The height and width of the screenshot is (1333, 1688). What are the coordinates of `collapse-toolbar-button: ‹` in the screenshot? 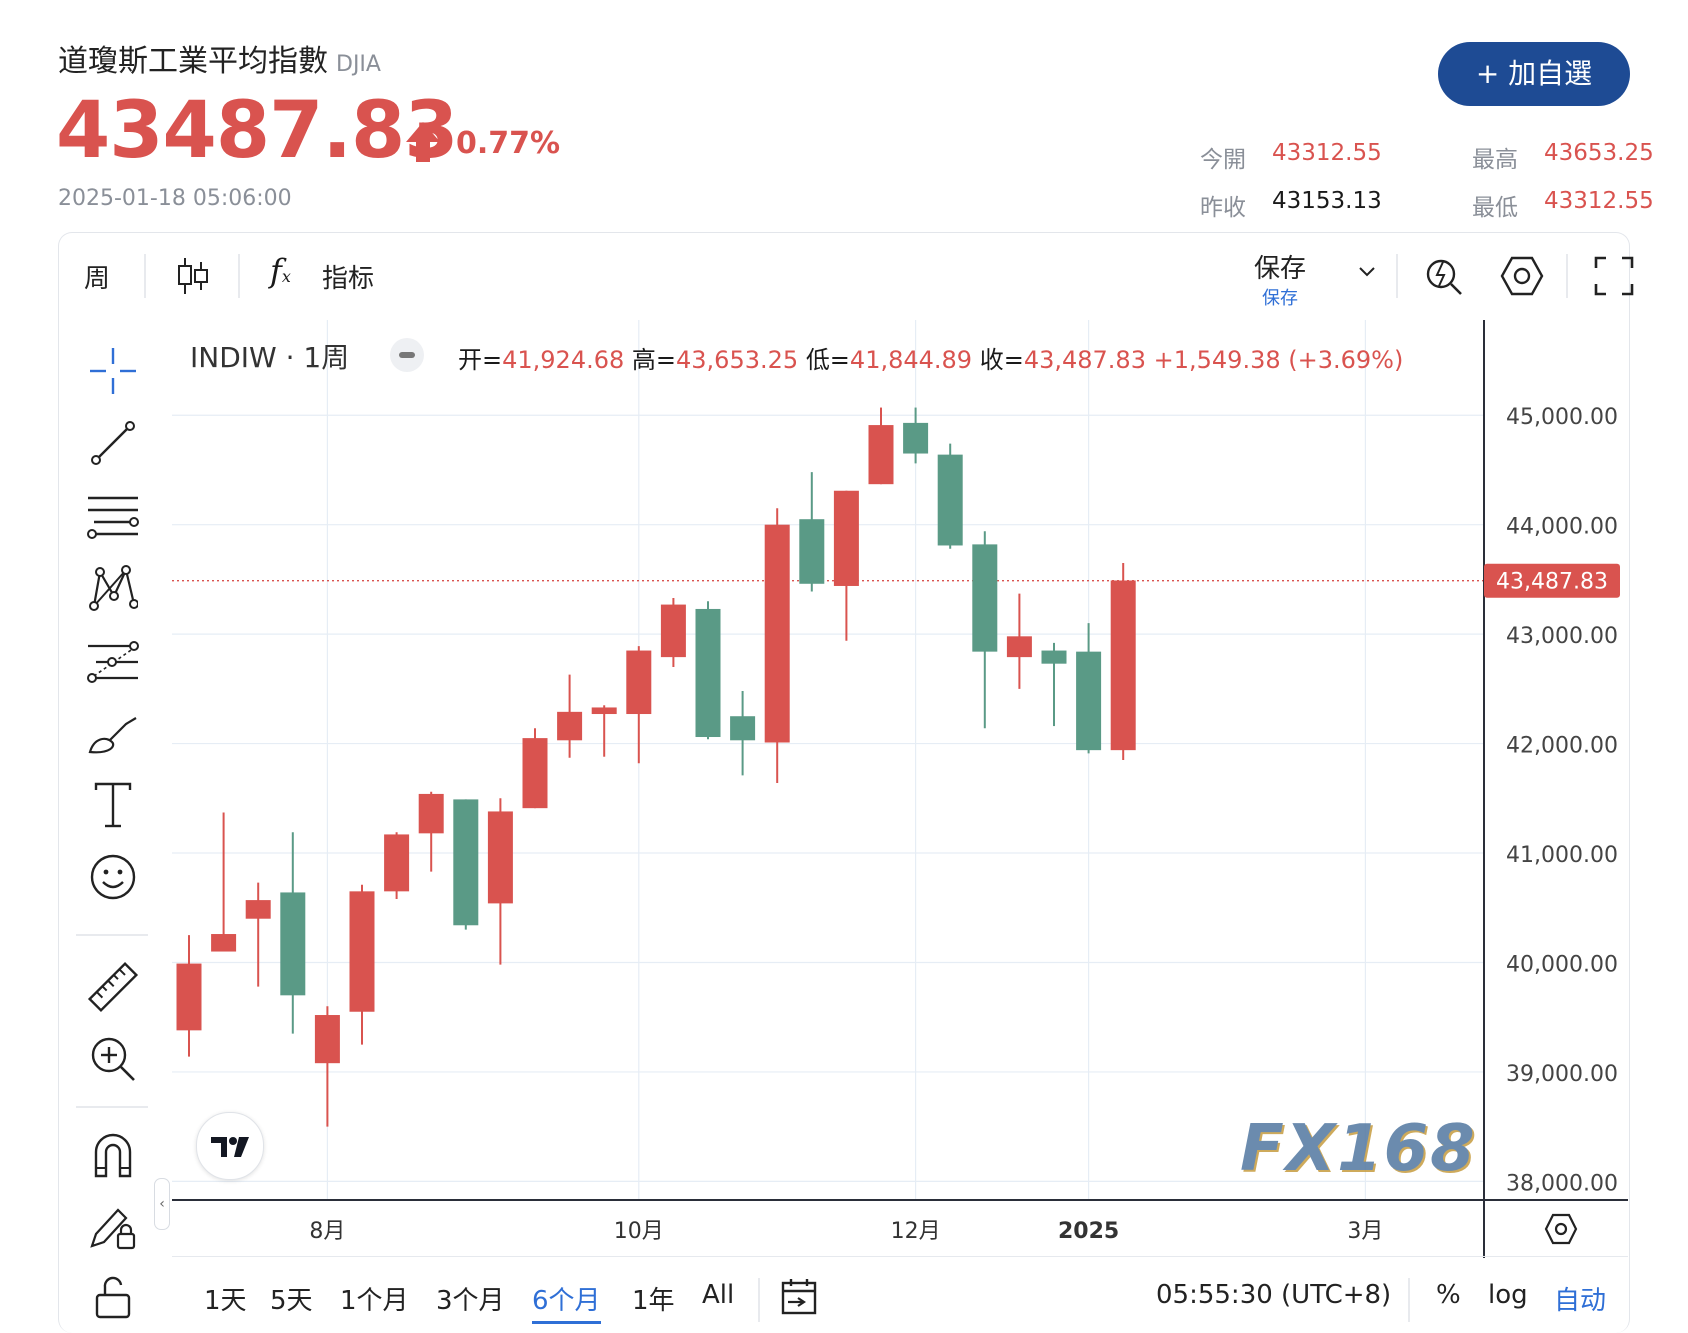 It's located at (162, 1204).